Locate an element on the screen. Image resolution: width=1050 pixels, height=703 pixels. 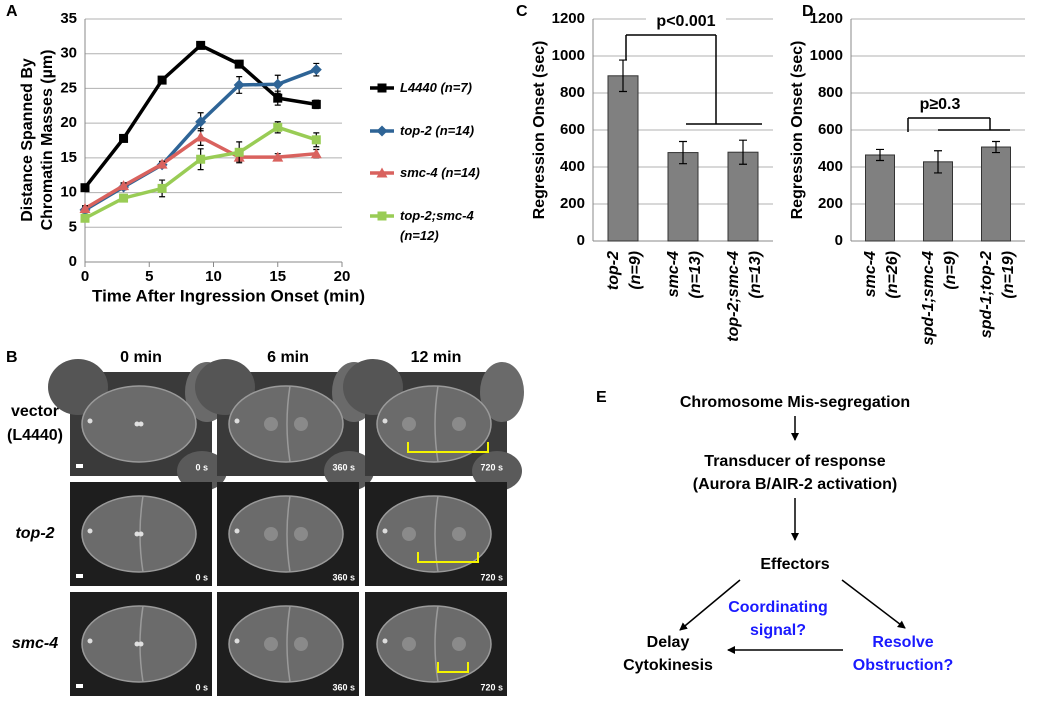
embryo is located at coordinates (434, 644).